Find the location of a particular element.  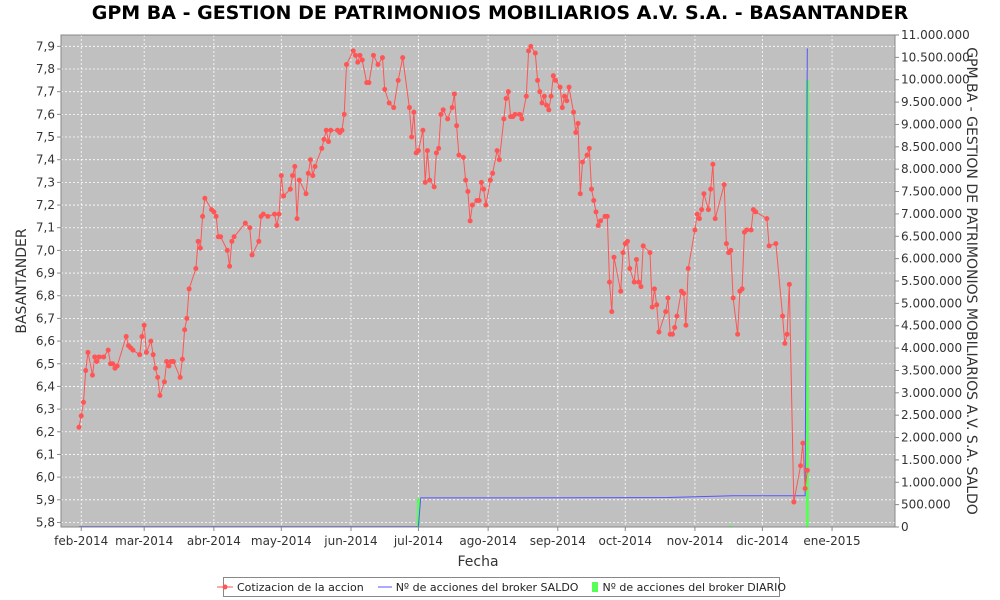

y2-tick-label: 10.000.000 is located at coordinates (935, 80).